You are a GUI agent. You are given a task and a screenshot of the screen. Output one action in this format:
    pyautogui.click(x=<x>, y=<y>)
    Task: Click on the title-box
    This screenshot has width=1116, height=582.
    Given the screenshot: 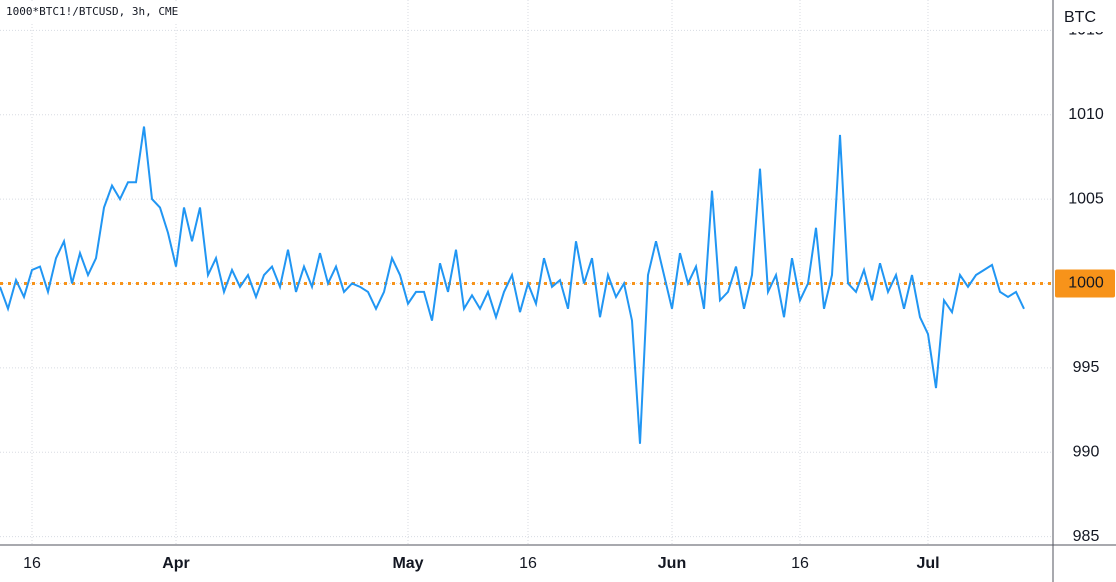 What is the action you would take?
    pyautogui.click(x=102, y=12)
    